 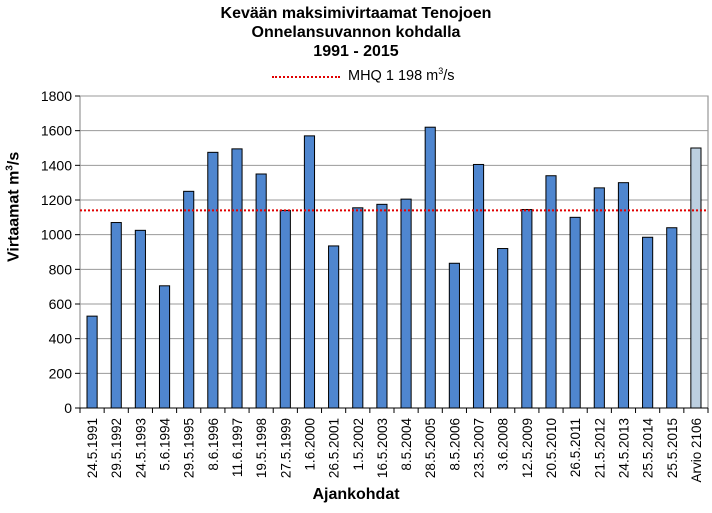 What do you see at coordinates (672, 318) in the screenshot?
I see `bar-25.5.2015` at bounding box center [672, 318].